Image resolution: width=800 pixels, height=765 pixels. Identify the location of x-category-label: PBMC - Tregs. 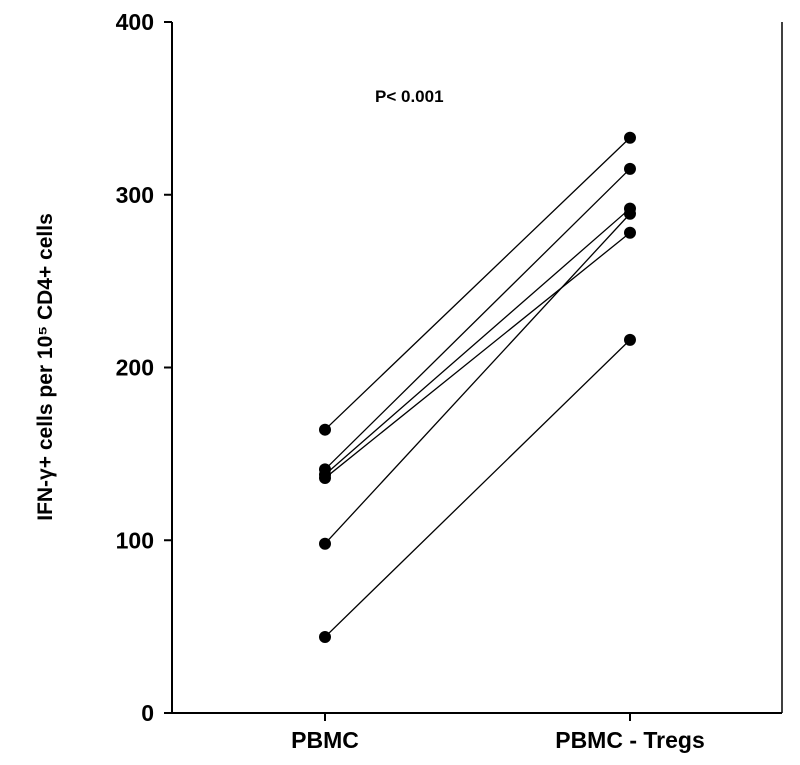
(630, 740).